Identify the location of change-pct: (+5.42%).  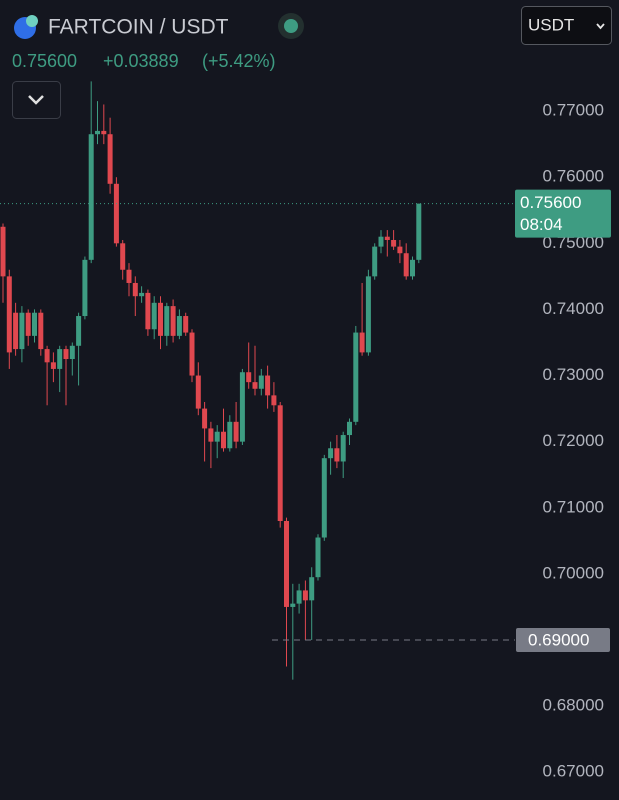
(239, 61).